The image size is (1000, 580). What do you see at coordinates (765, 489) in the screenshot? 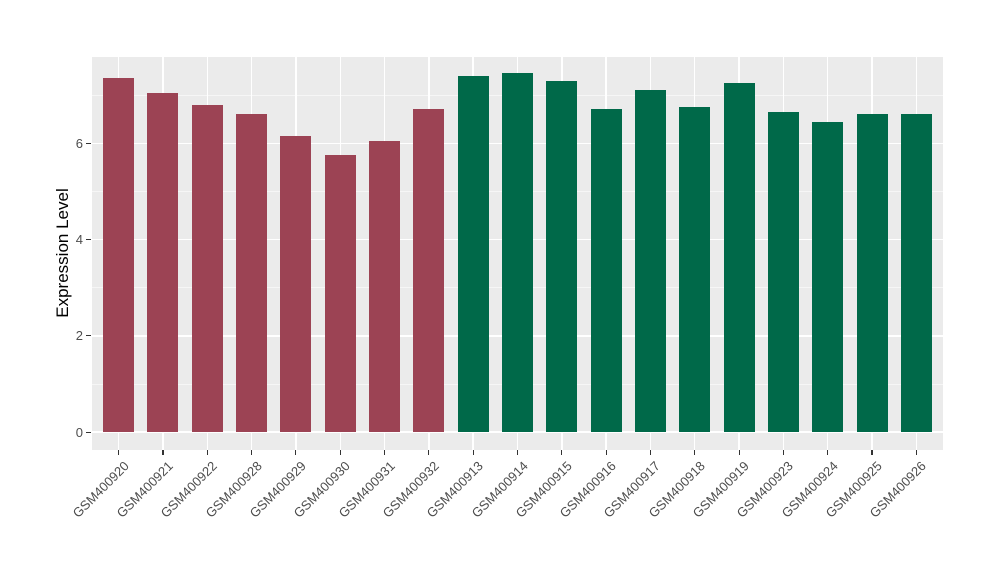
I see `x-tick-label-GSM400923: GSM400923` at bounding box center [765, 489].